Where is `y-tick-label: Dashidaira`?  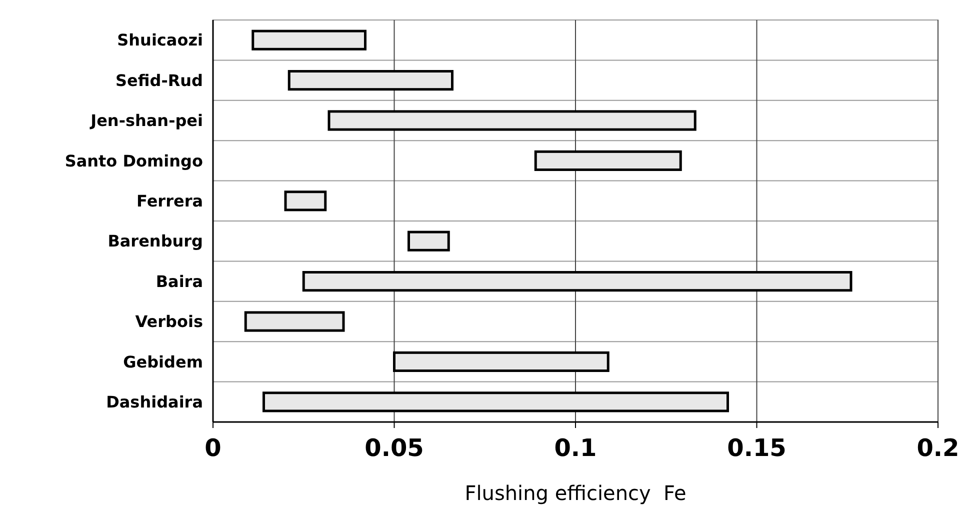 y-tick-label: Dashidaira is located at coordinates (154, 402).